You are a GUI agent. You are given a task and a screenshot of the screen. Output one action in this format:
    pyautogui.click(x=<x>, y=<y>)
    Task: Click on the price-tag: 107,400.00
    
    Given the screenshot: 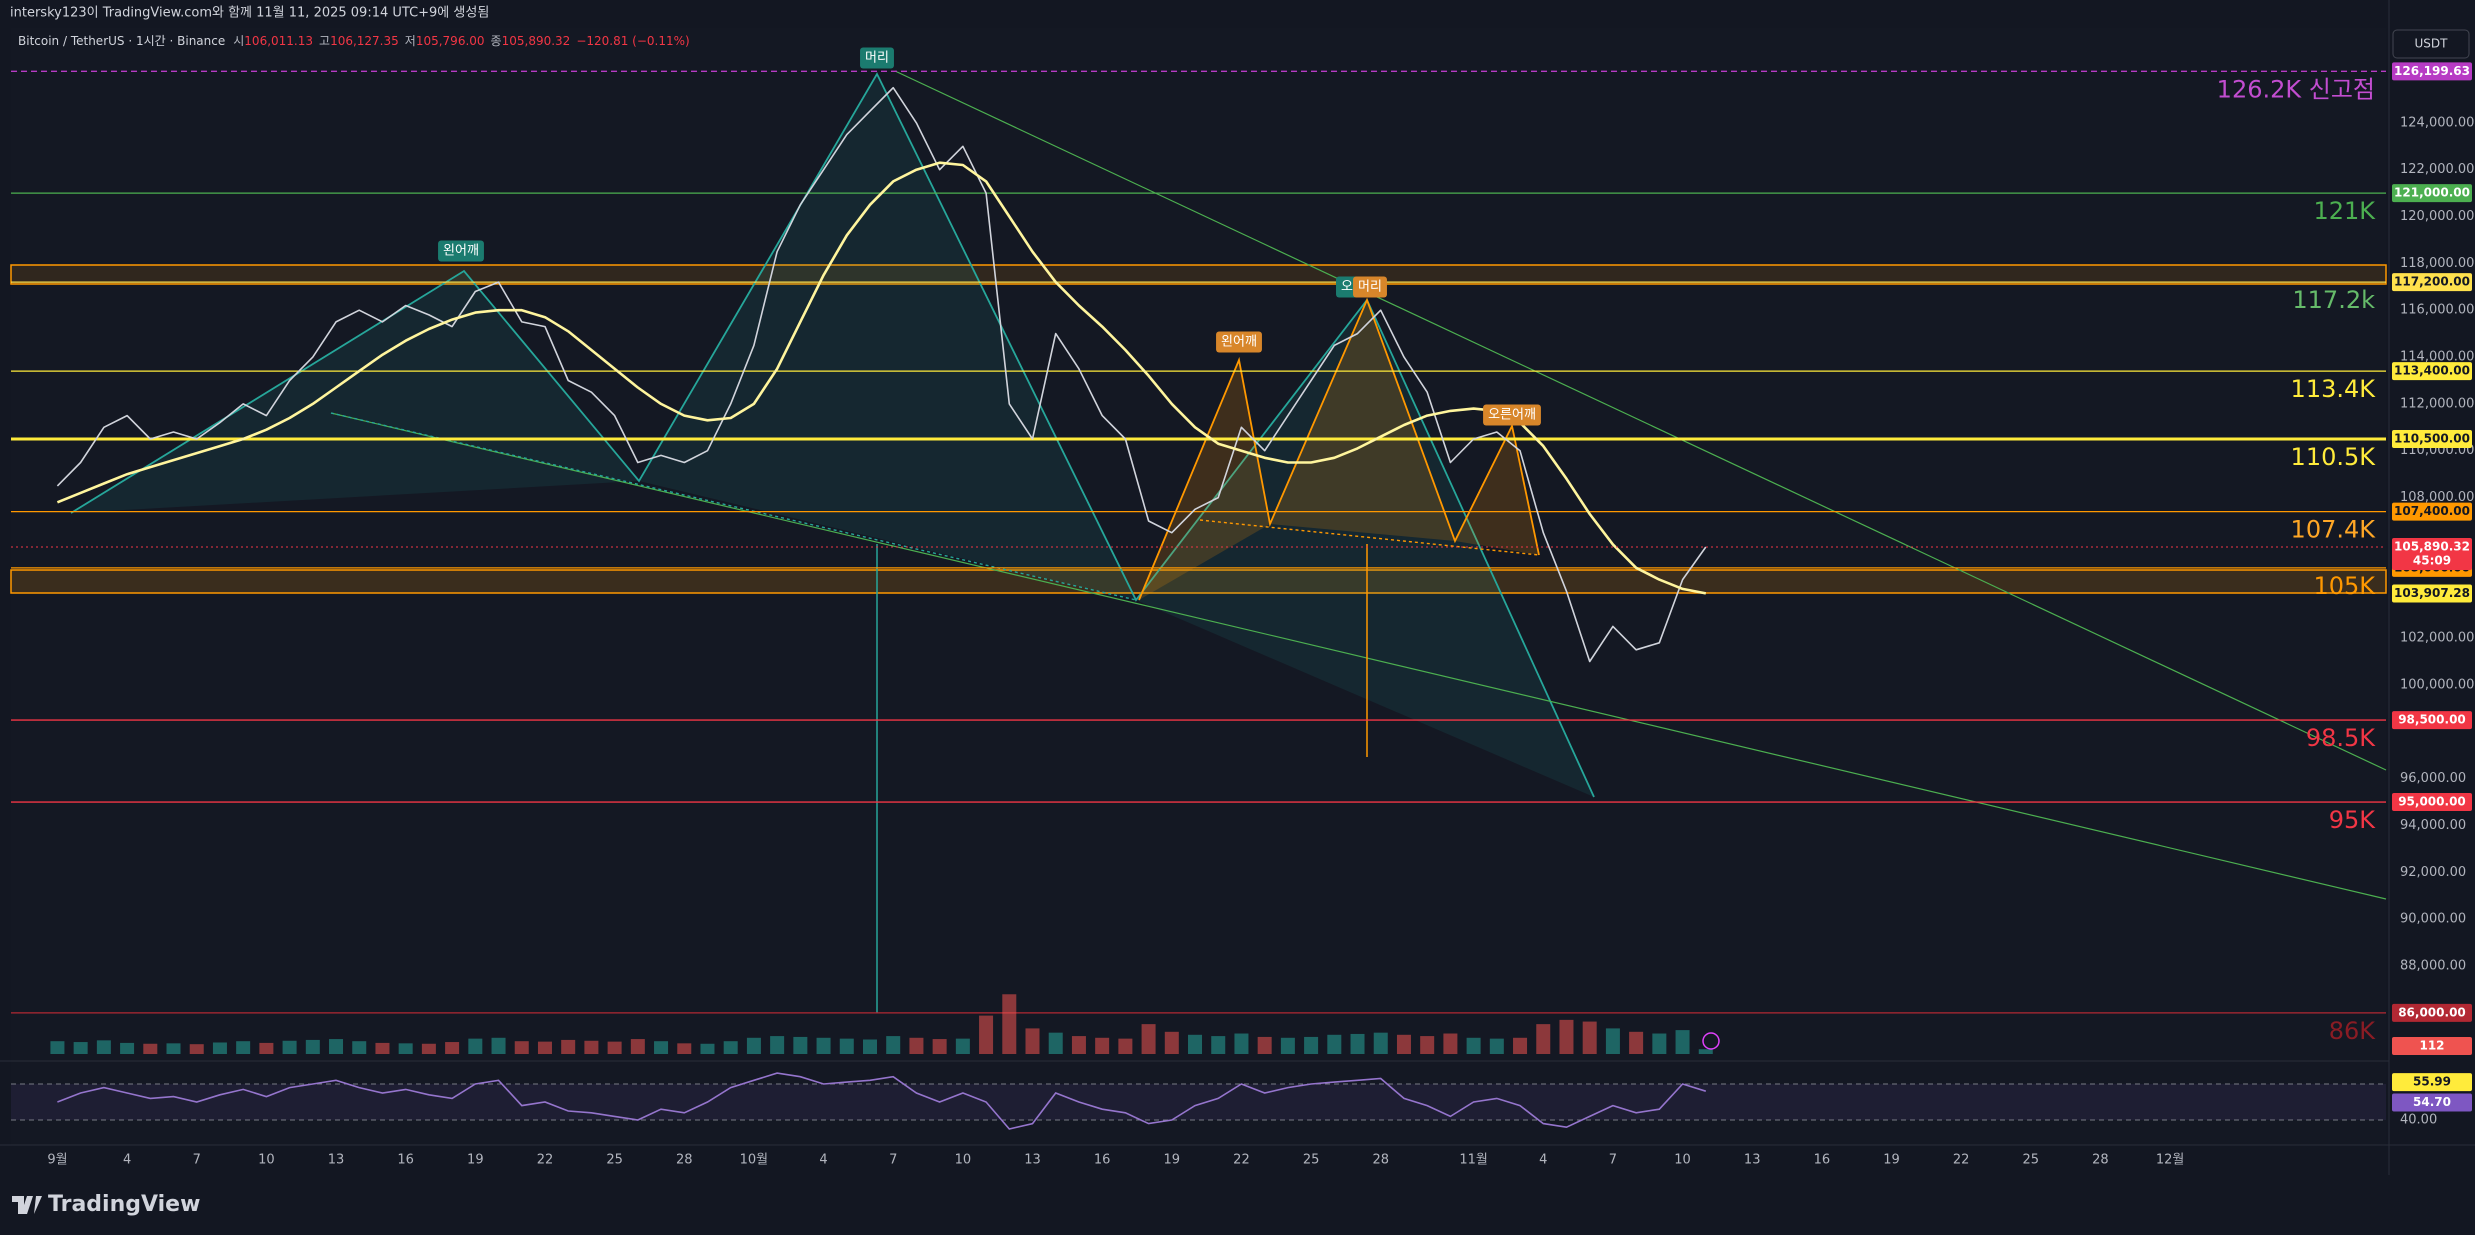 What is the action you would take?
    pyautogui.click(x=2432, y=511)
    